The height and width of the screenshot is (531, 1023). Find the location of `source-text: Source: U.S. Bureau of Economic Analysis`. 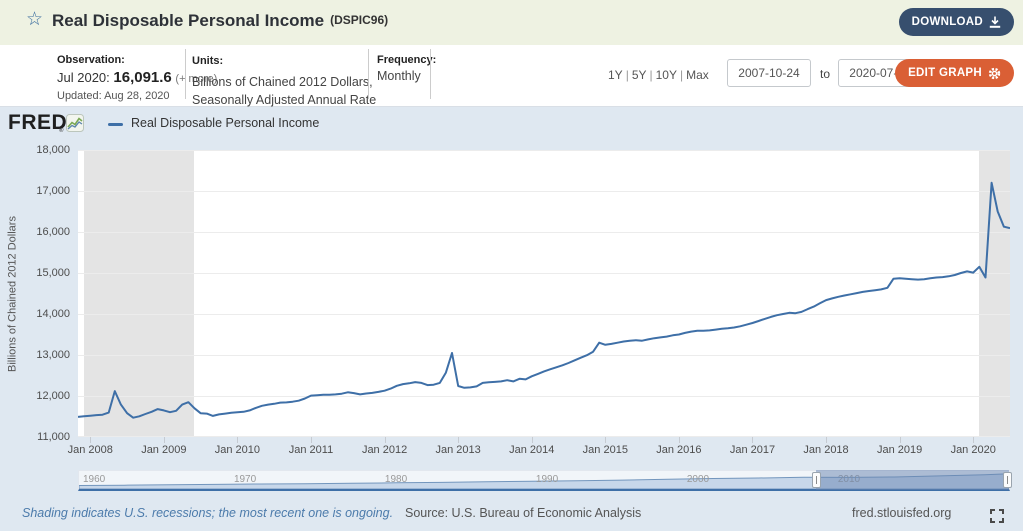

source-text: Source: U.S. Bureau of Economic Analysis is located at coordinates (523, 513).